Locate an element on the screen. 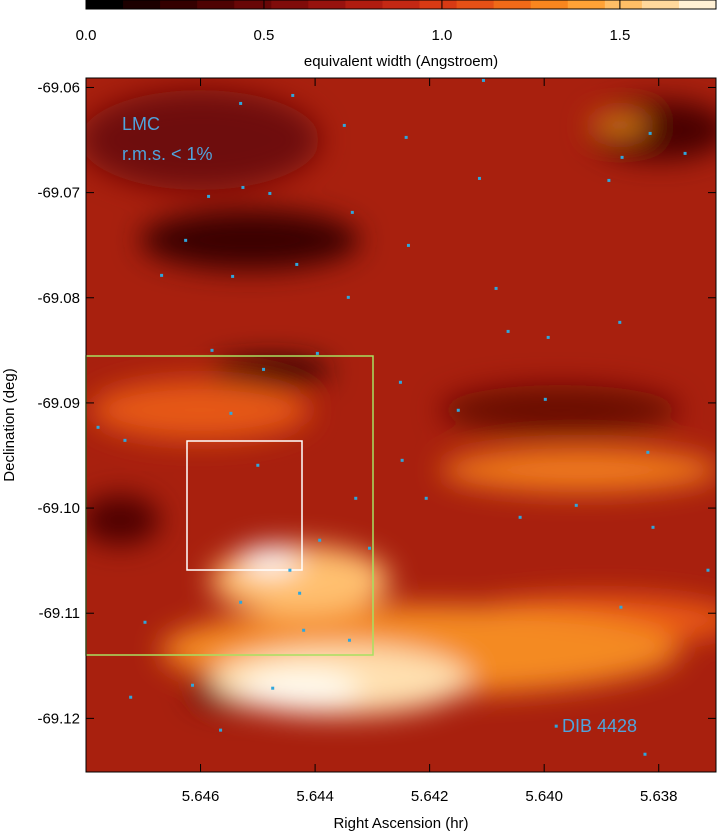 The width and height of the screenshot is (719, 838). y-tick-label: -69.09 is located at coordinates (58, 403).